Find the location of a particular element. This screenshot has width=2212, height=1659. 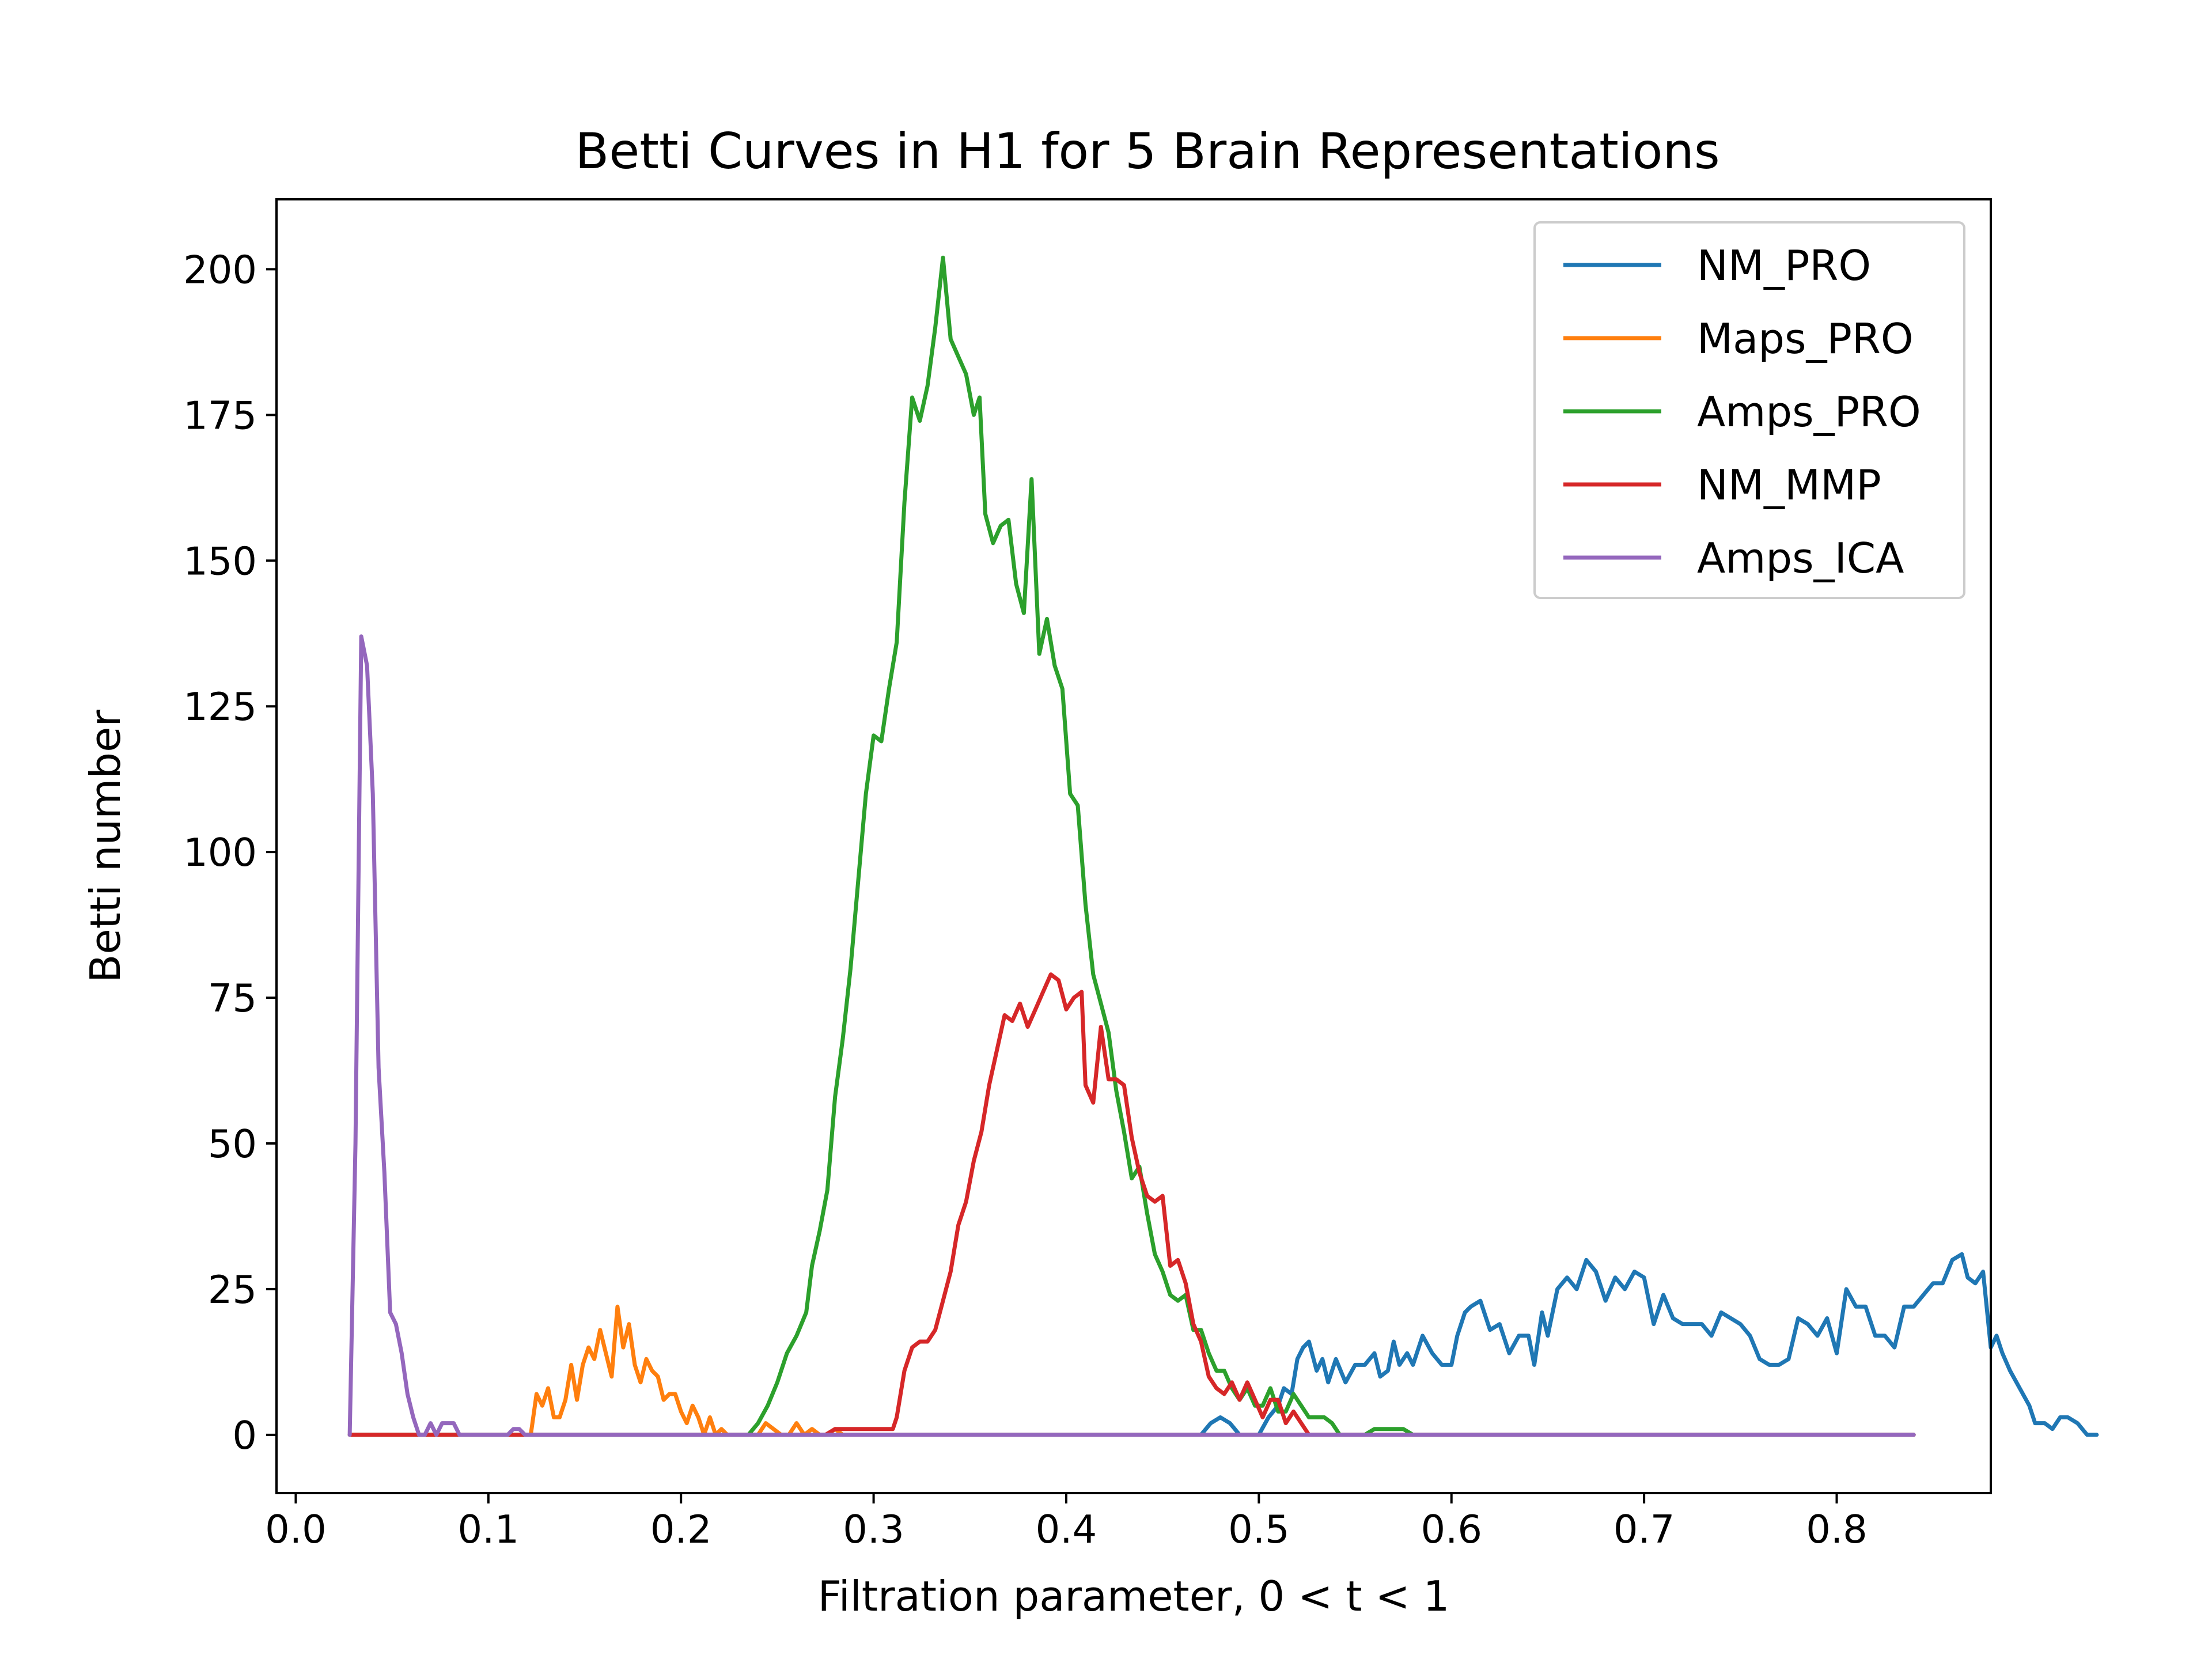

legend-label: Maps_PRO is located at coordinates (1805, 339).